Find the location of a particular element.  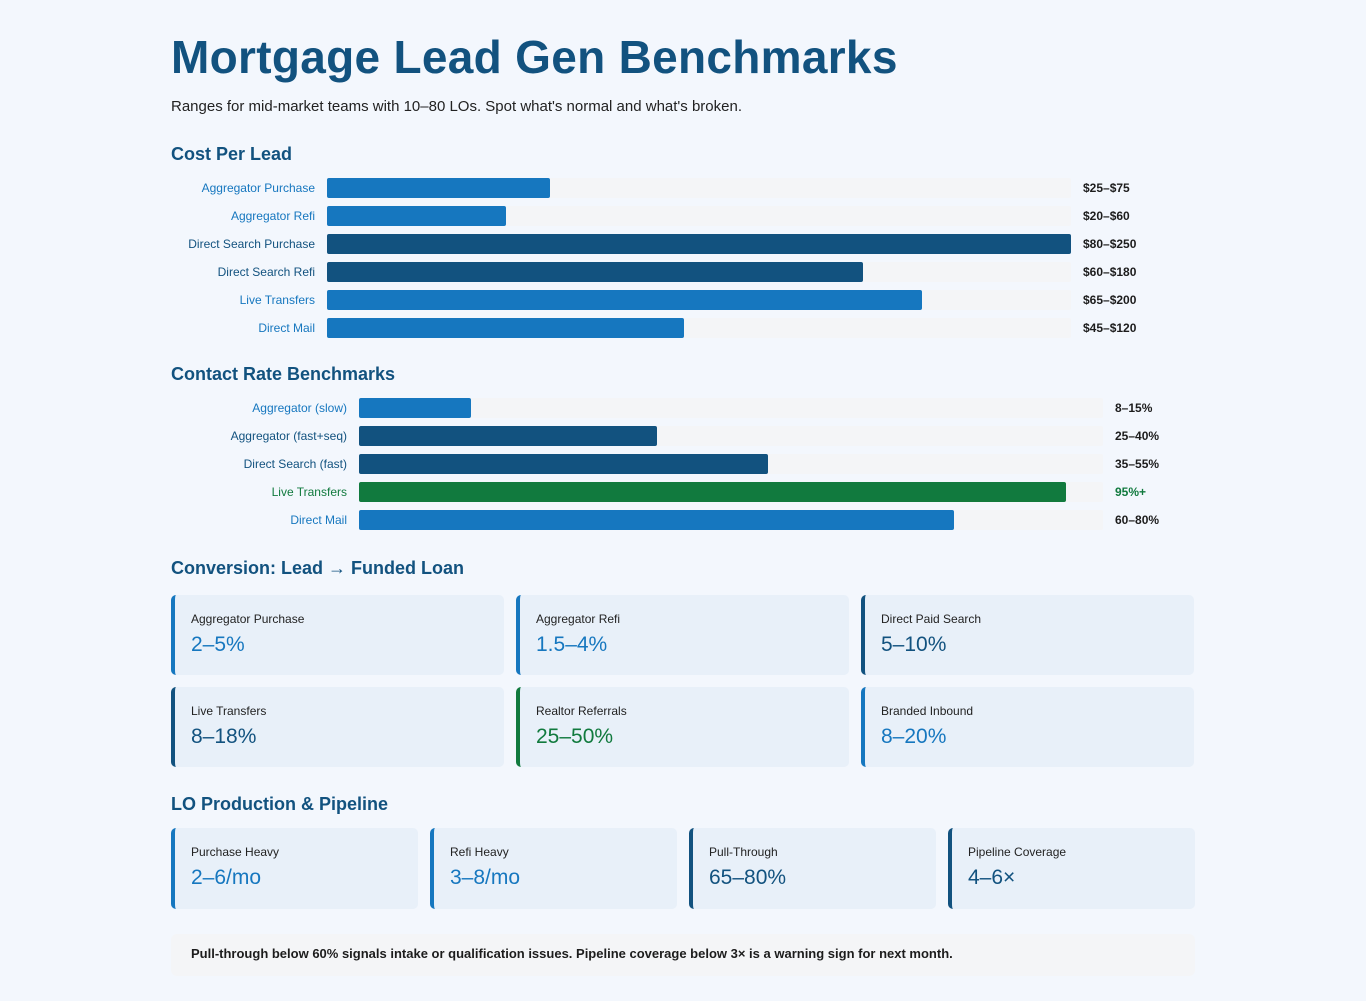

bar-label: Aggregator (fast+seq) is located at coordinates (288, 436).